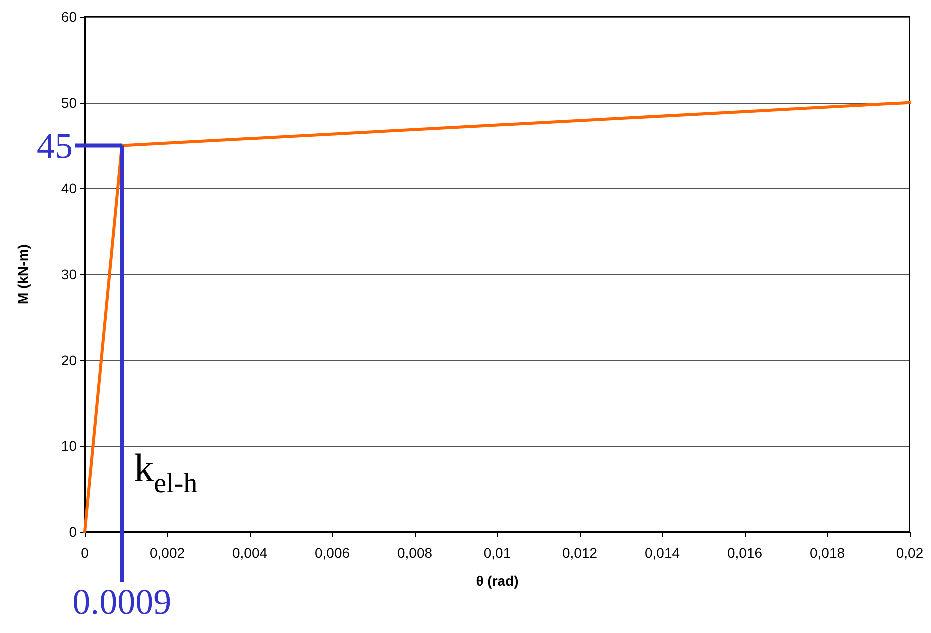 This screenshot has width=931, height=633. I want to click on x-tick-label: 0,002, so click(168, 553).